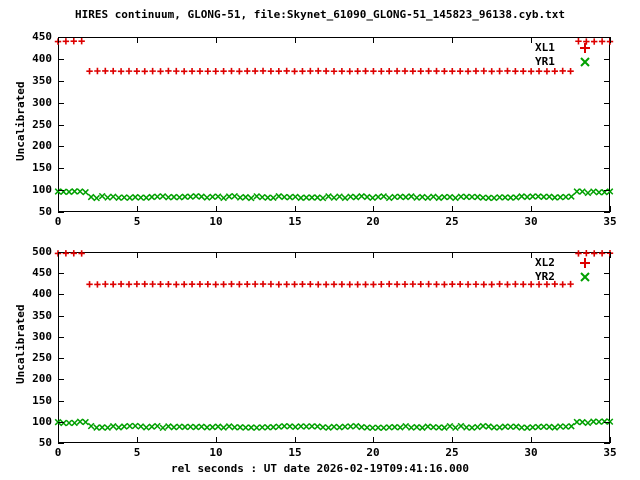  What do you see at coordinates (137, 452) in the screenshot?
I see `x-tick-label: 5` at bounding box center [137, 452].